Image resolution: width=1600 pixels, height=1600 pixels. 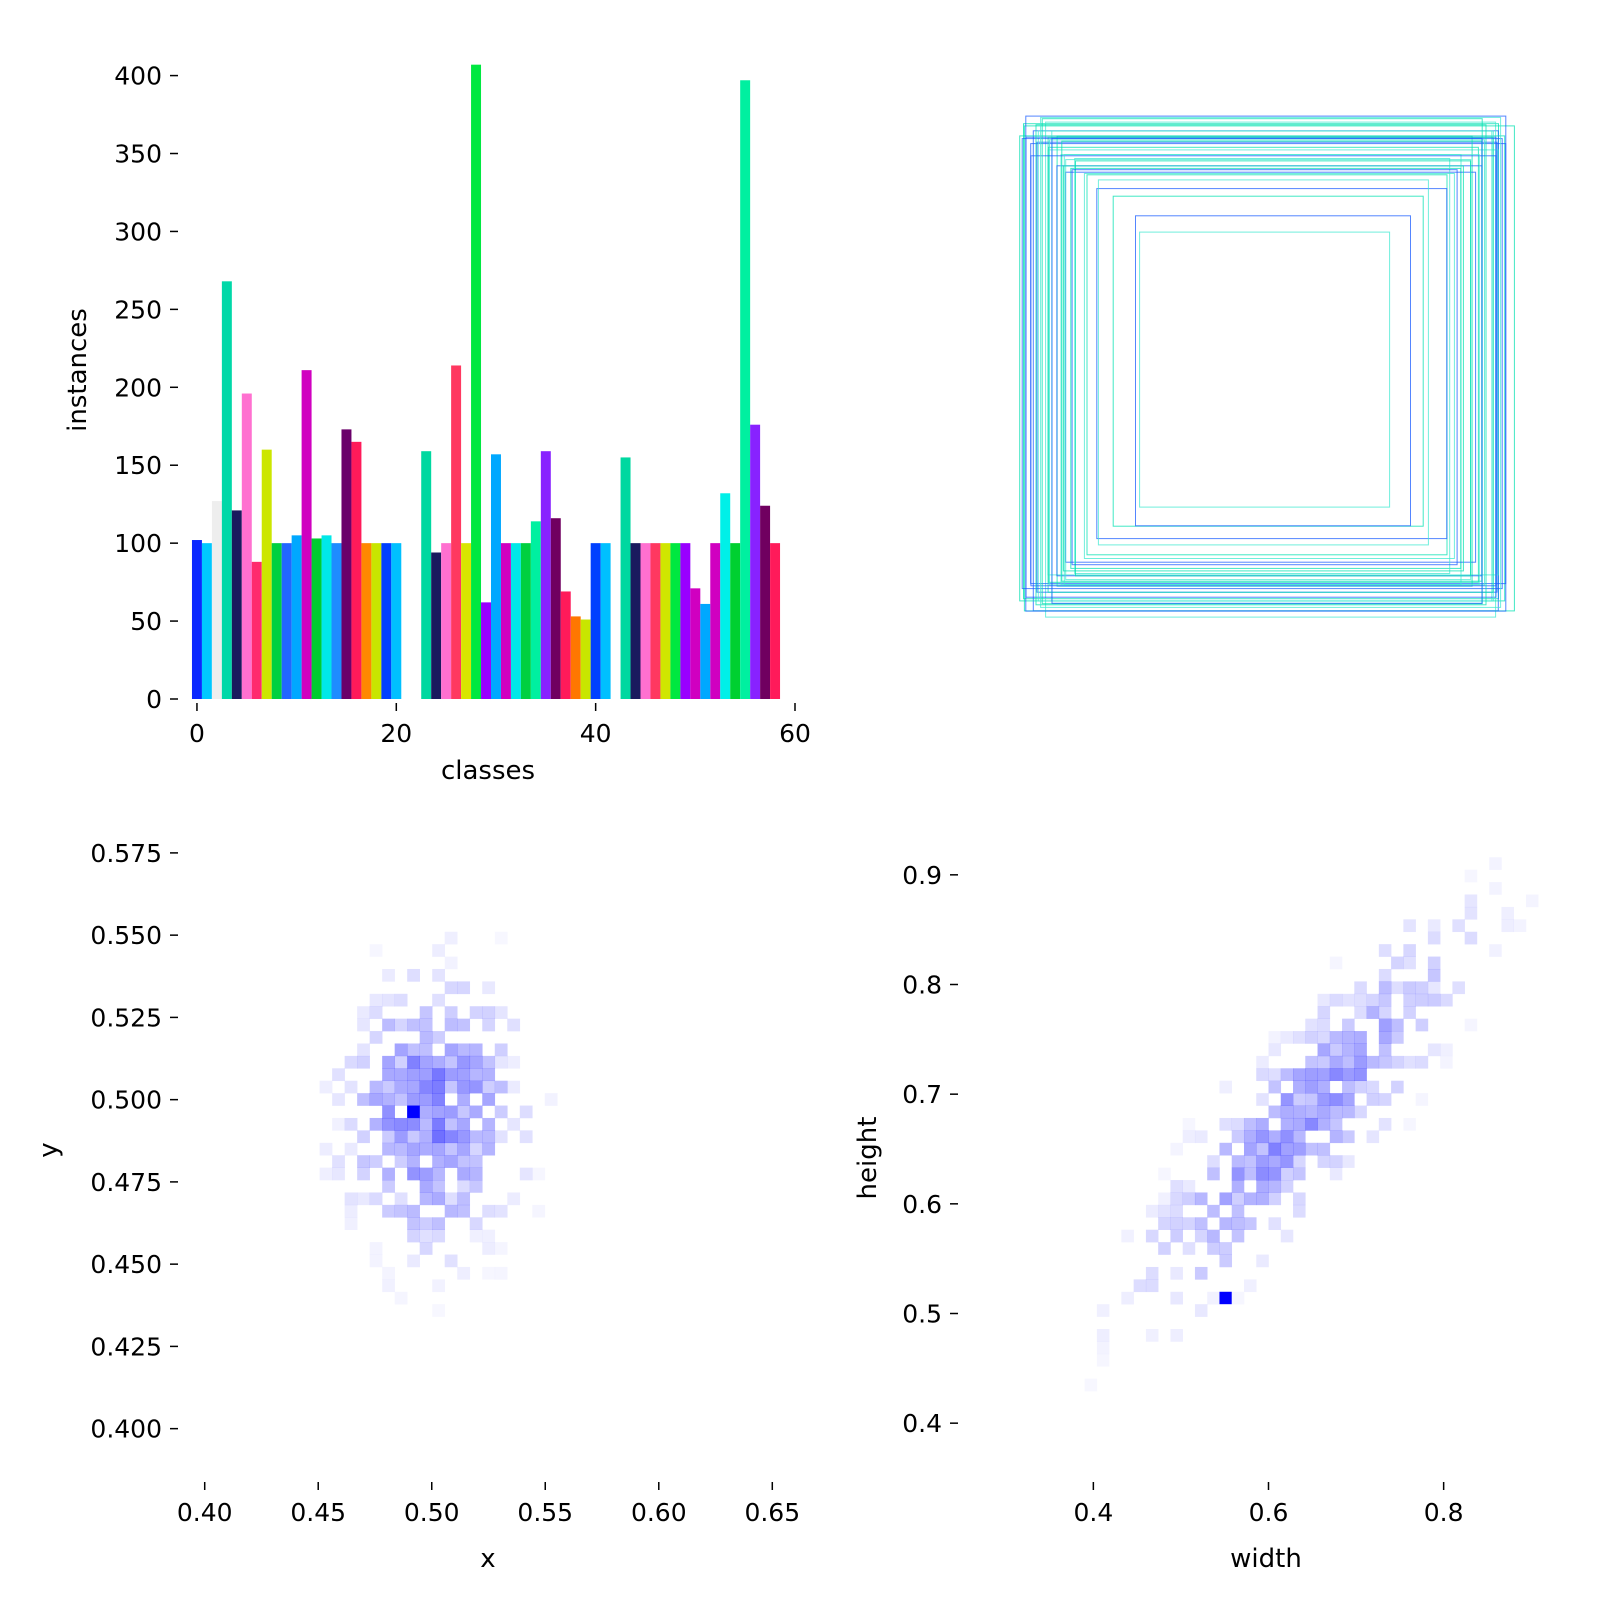 I want to click on histogram-x-ticks: 0 20 40 60, so click(x=500, y=725).